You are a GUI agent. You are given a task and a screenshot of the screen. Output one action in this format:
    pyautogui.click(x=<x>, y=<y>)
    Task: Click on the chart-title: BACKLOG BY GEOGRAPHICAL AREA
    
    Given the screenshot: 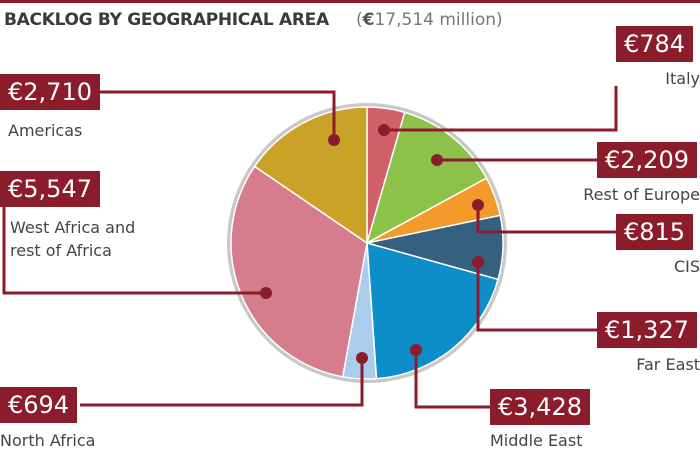 What is the action you would take?
    pyautogui.click(x=166, y=20)
    